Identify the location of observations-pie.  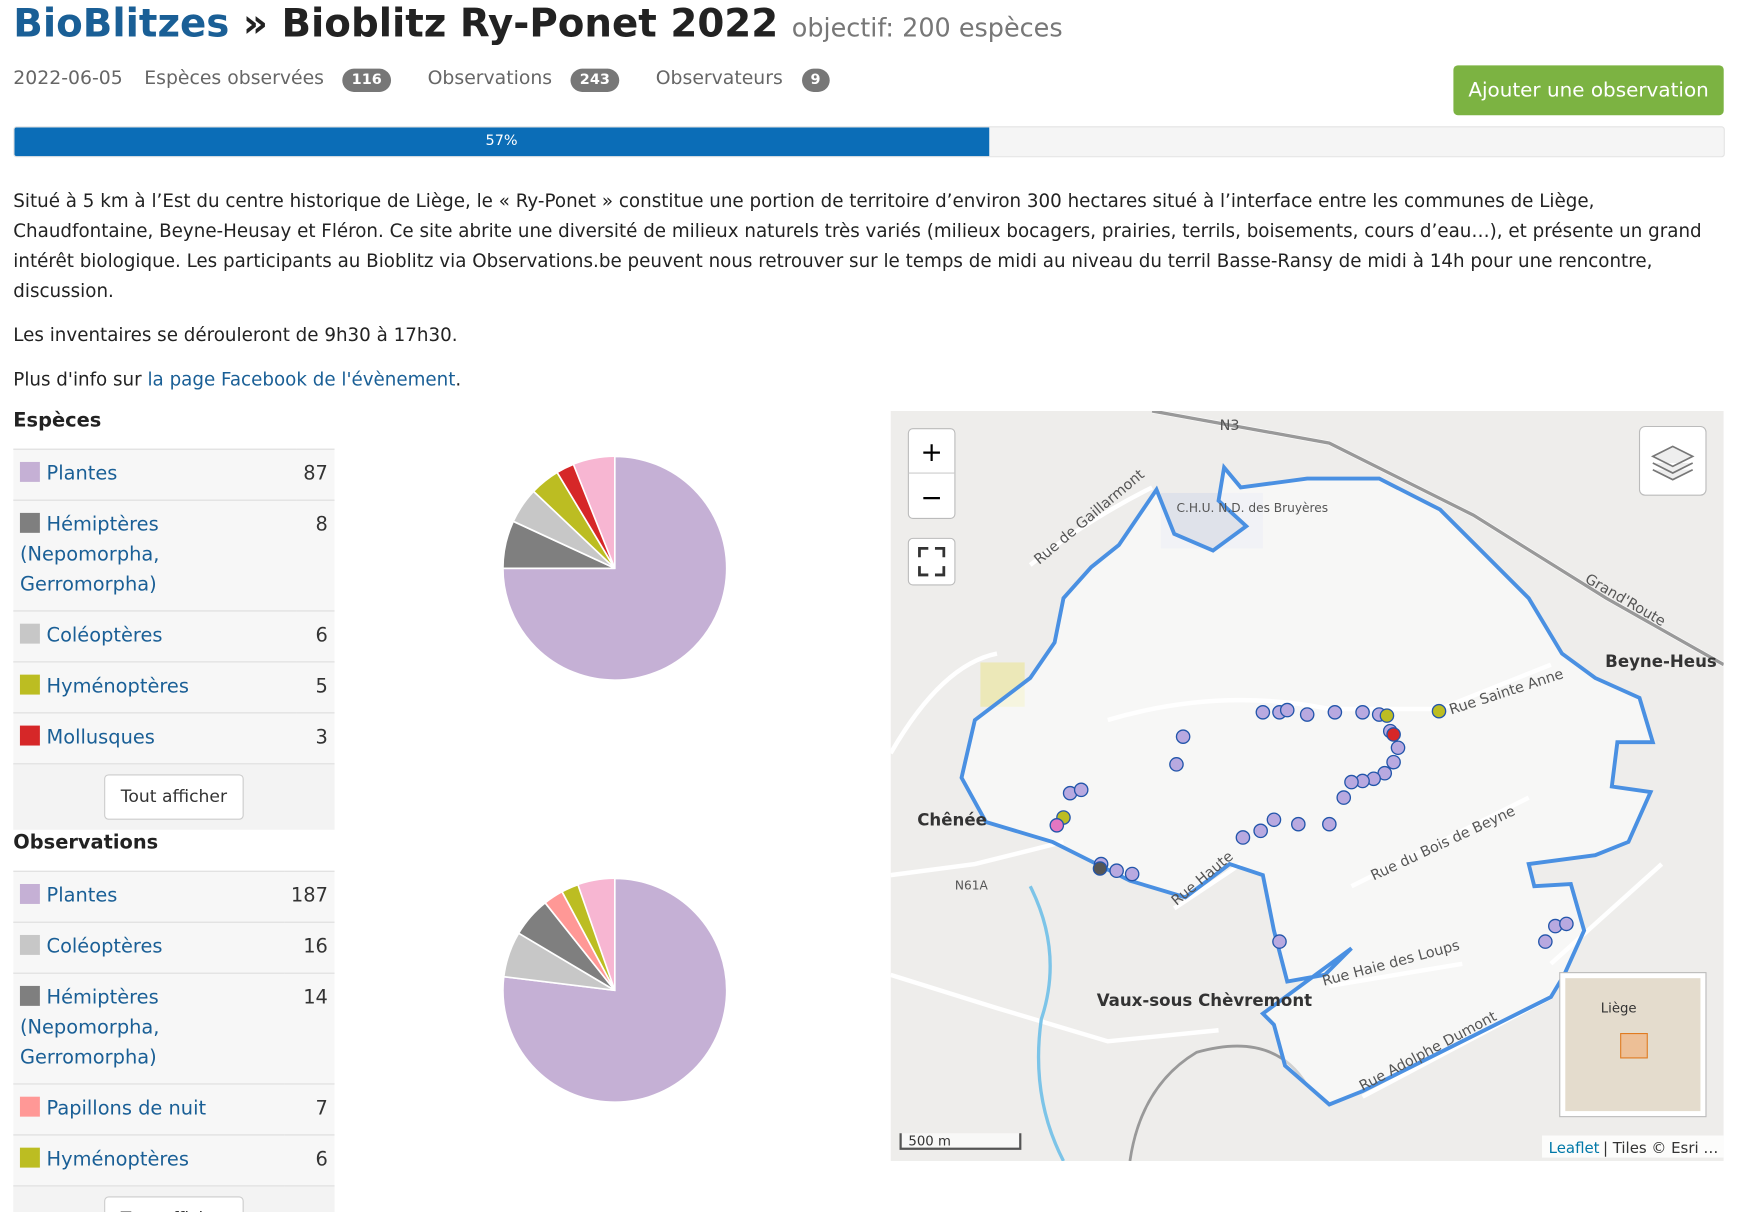
(615, 990).